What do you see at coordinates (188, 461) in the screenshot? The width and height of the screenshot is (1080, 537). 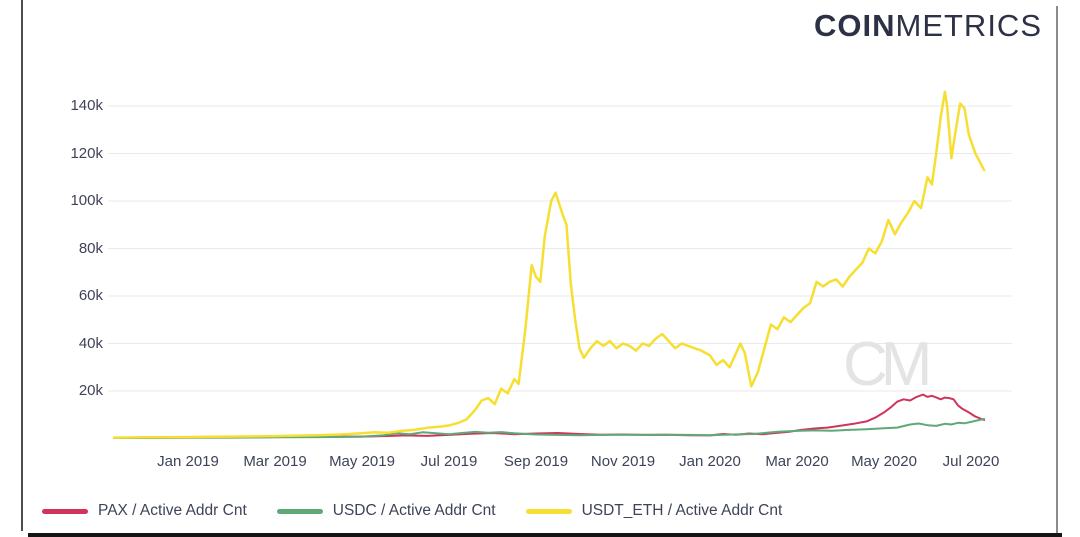 I see `x-axis-tick-label: Jan 2019` at bounding box center [188, 461].